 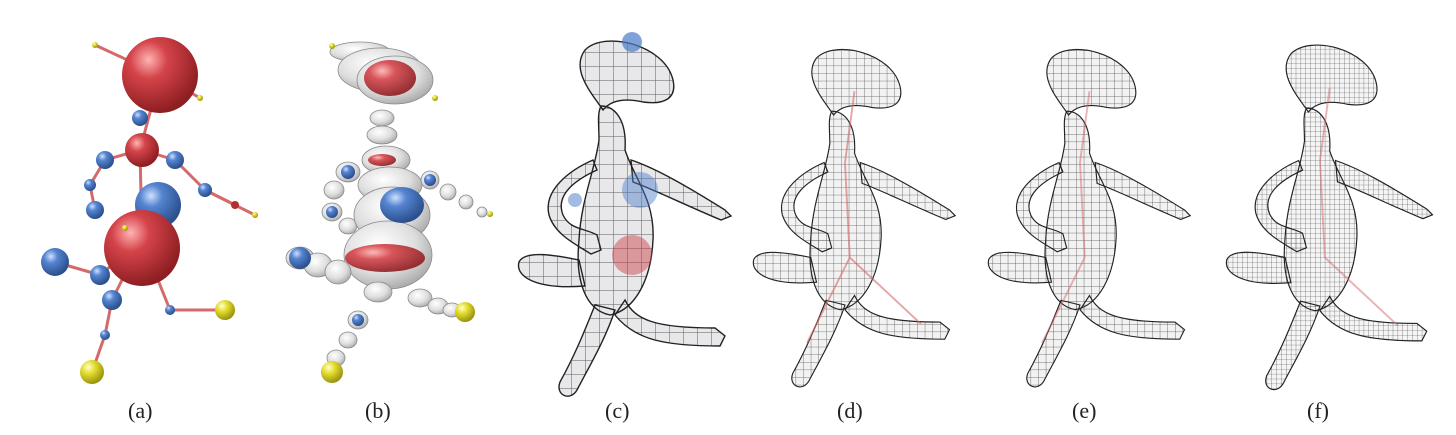 What do you see at coordinates (850, 410) in the screenshot?
I see `caption-d: (d)` at bounding box center [850, 410].